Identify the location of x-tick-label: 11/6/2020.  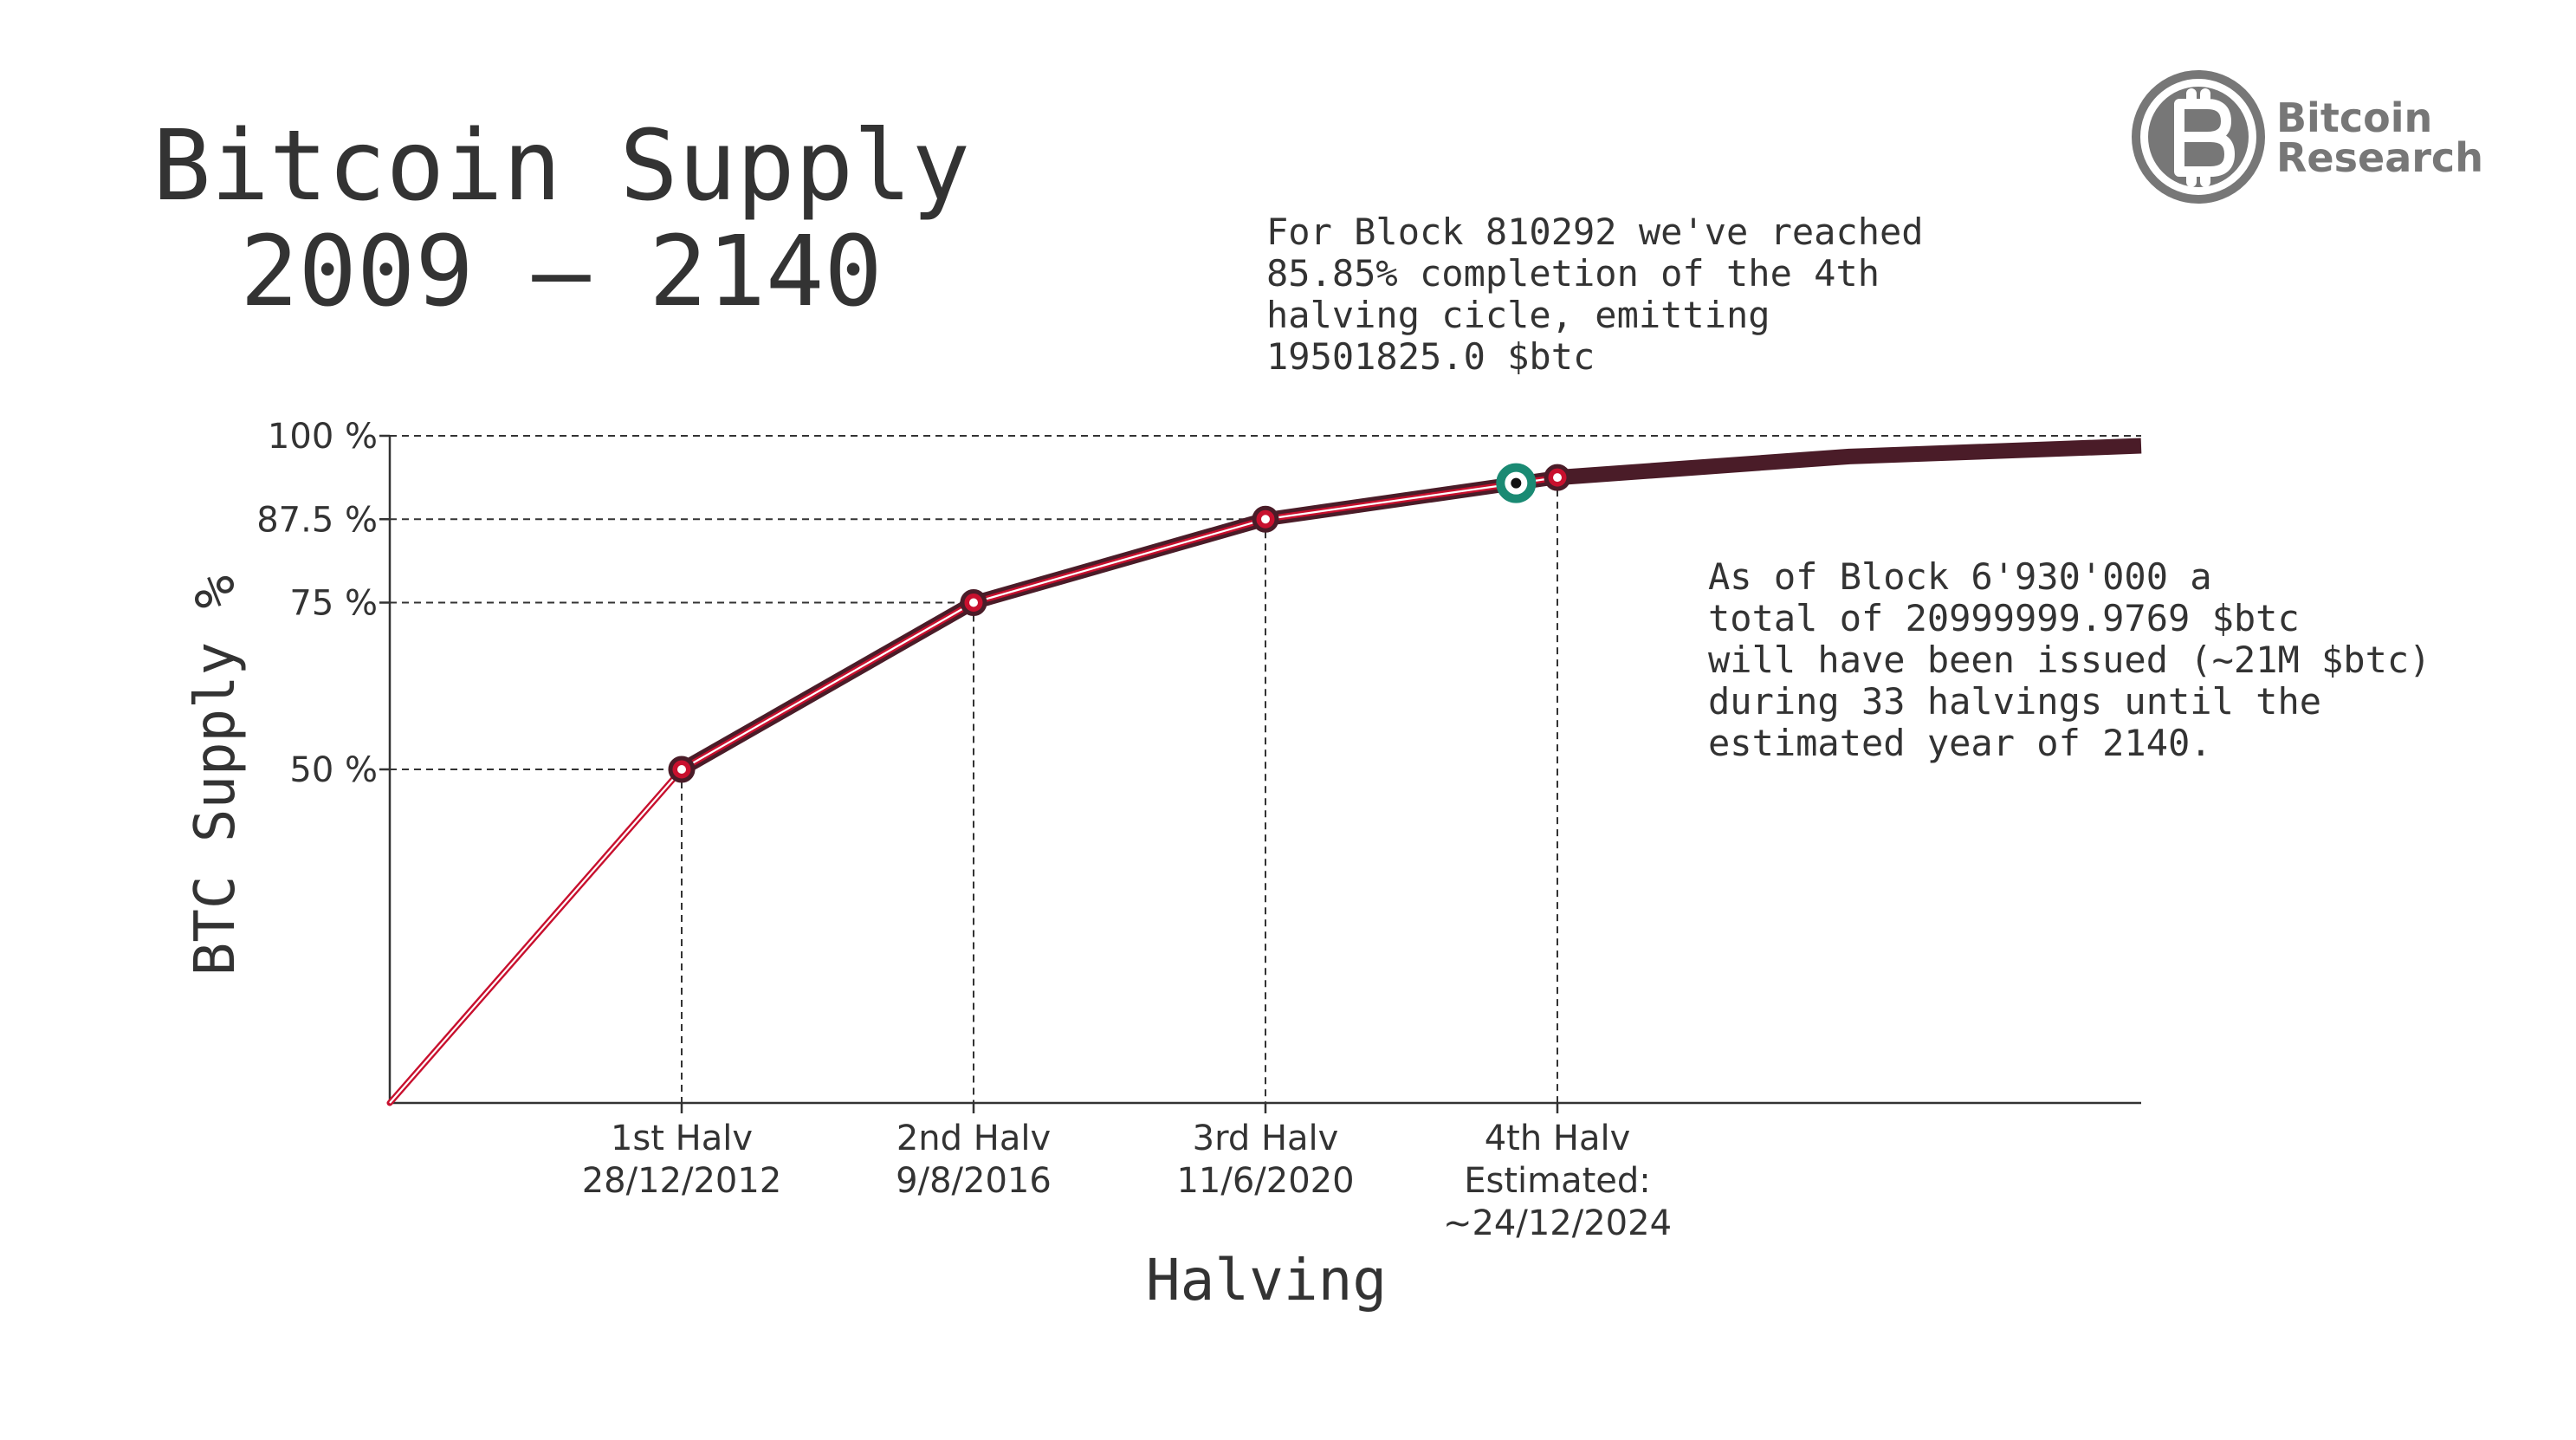
(1265, 1181).